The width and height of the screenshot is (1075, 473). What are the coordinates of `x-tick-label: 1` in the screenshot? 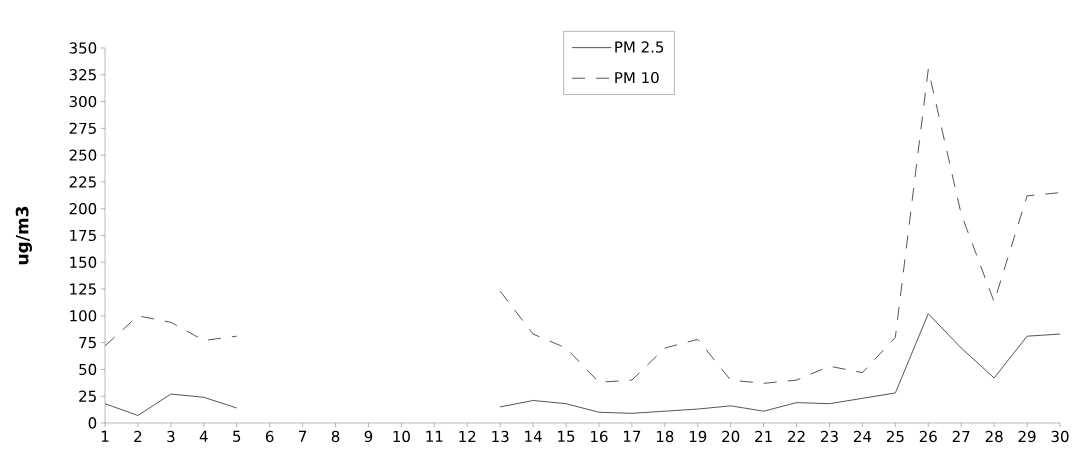 It's located at (105, 436).